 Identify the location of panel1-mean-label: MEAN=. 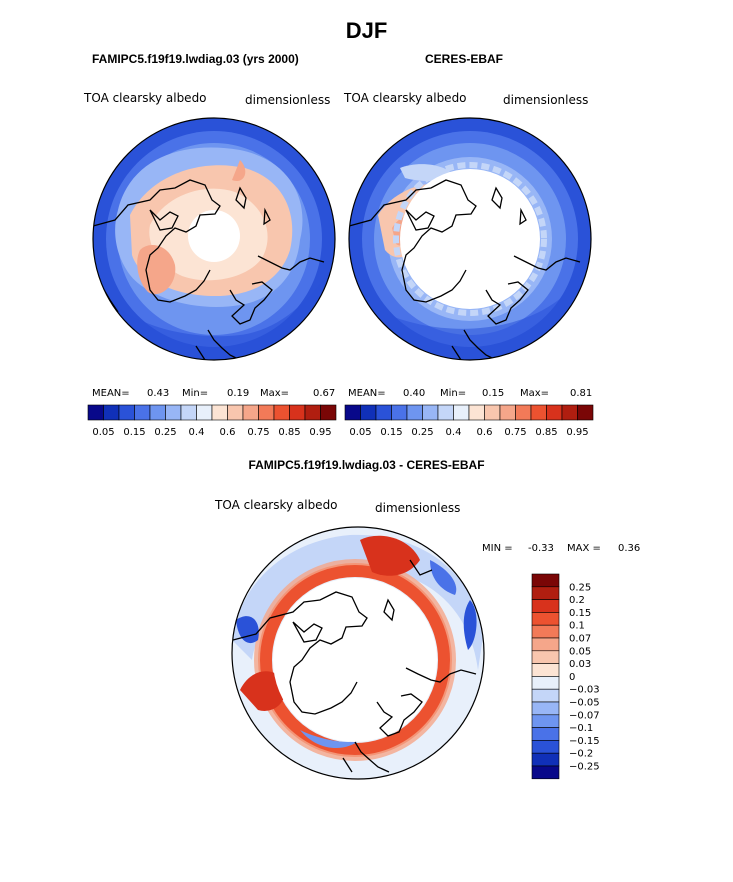
(111, 393).